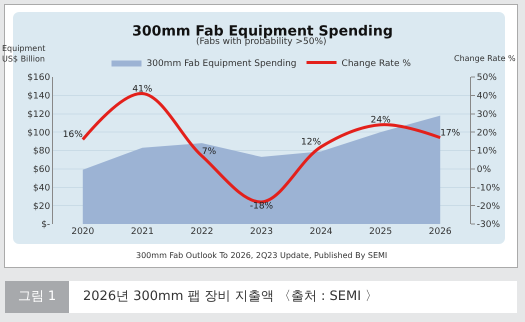 This screenshot has height=322, width=525. I want to click on x-tick-label: 2023, so click(261, 232).